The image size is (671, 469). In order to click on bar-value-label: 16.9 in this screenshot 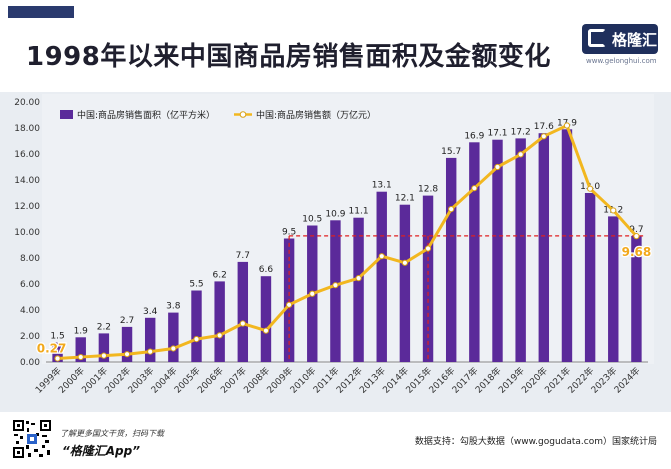, I will do `click(474, 136)`.